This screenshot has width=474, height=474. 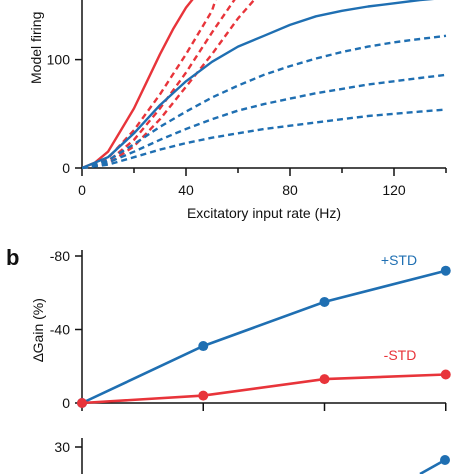 I want to click on x-tick-label: 0, so click(x=82, y=190).